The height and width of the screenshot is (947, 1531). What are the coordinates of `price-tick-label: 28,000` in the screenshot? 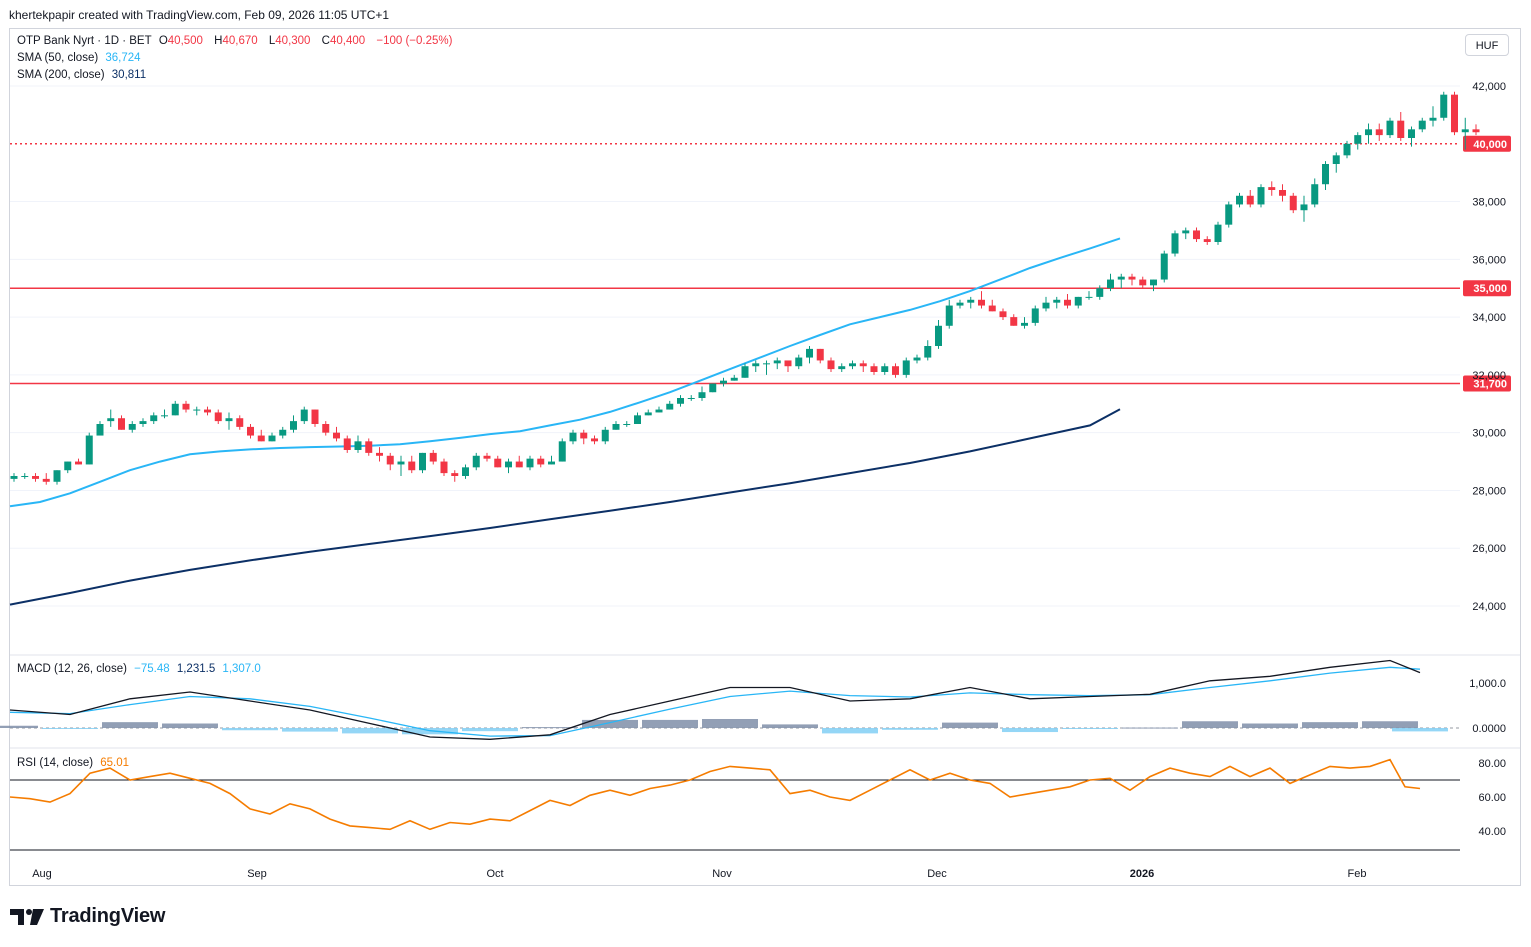 It's located at (1489, 491).